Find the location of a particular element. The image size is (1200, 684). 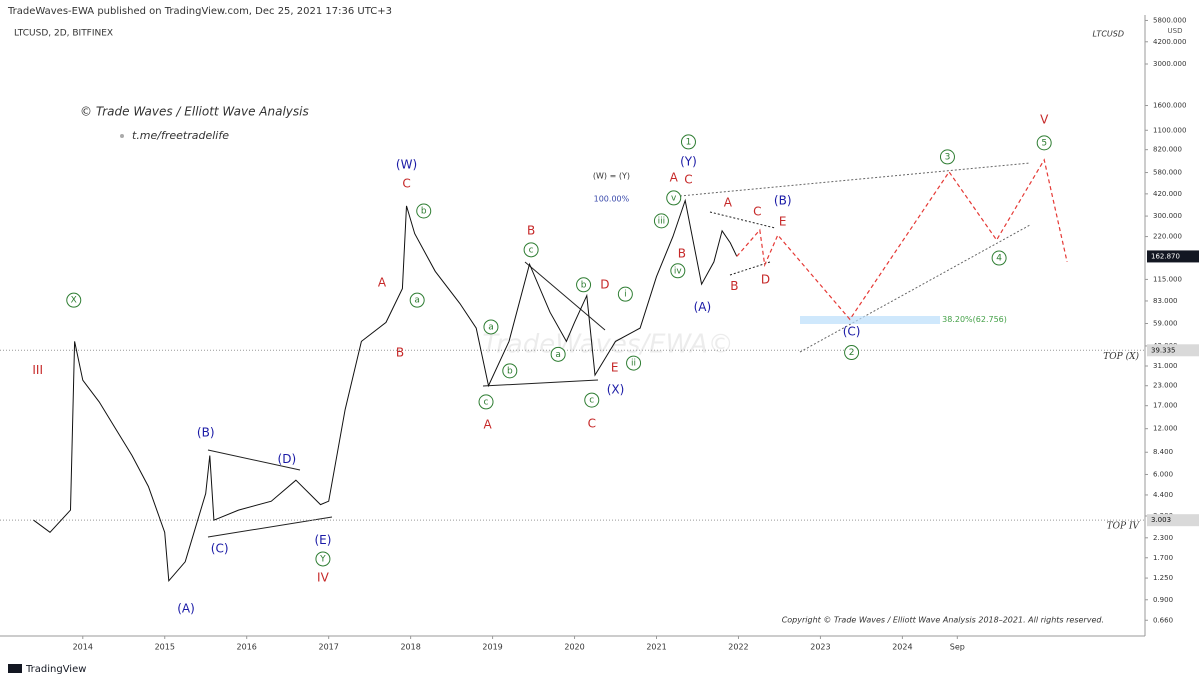

wave-label: Y is located at coordinates (322, 559).